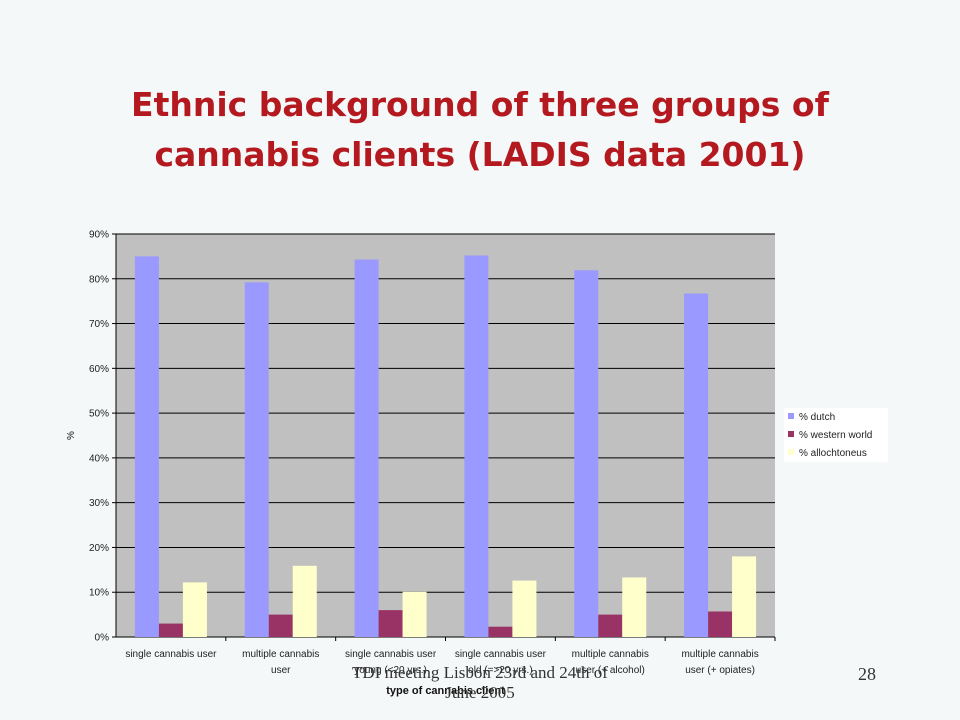 This screenshot has width=960, height=720. Describe the element at coordinates (99, 593) in the screenshot. I see `y-tick-label: 10%` at that location.